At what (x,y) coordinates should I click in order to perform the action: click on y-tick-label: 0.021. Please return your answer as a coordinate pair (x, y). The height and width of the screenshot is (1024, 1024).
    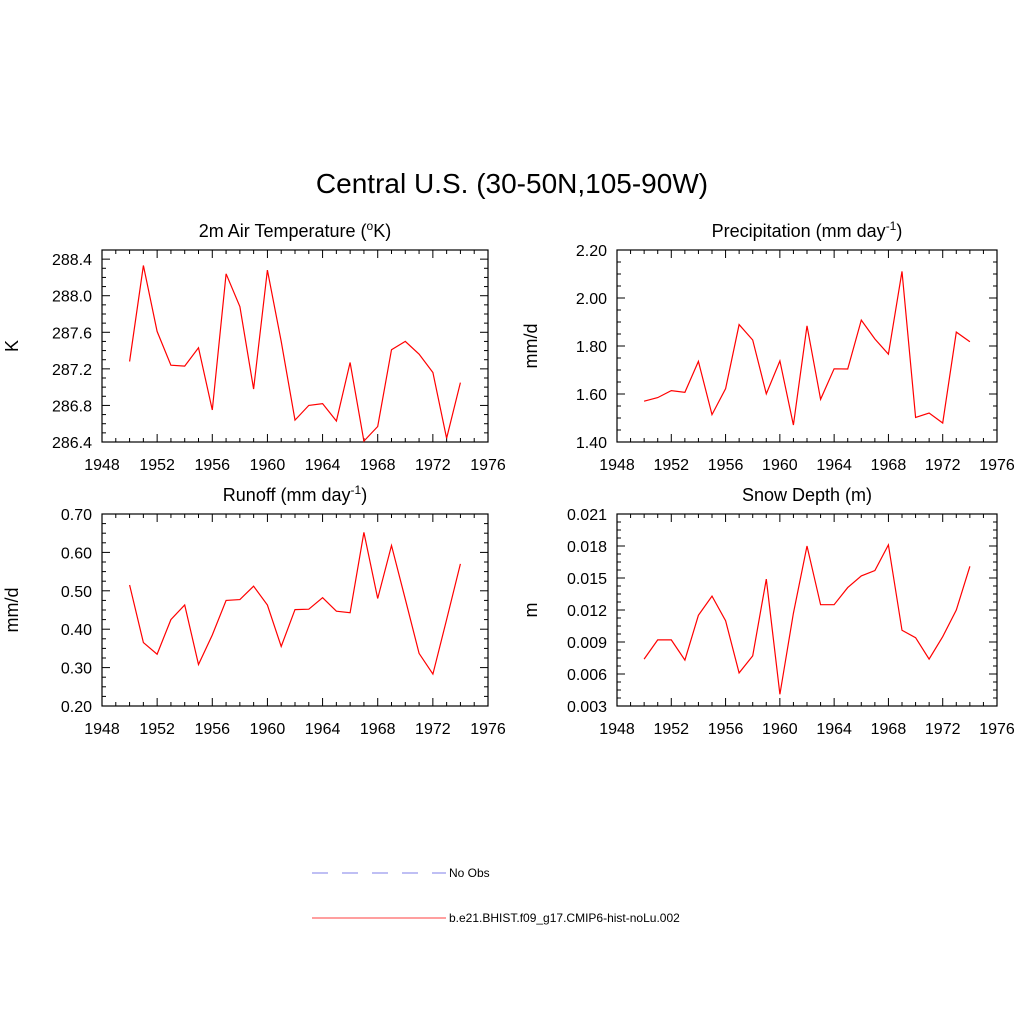
    Looking at the image, I should click on (587, 515).